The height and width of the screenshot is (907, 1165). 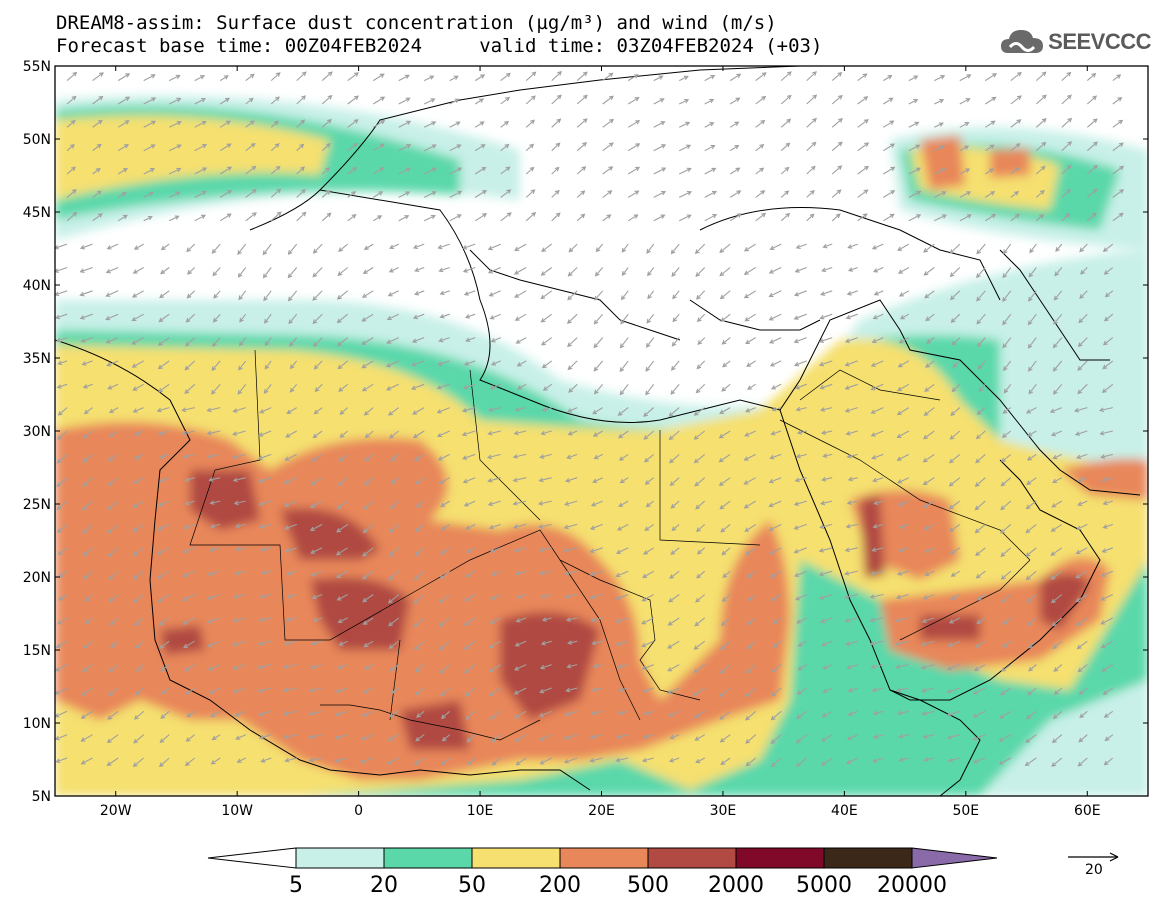 I want to click on lon-tick-label: 10E, so click(x=480, y=811).